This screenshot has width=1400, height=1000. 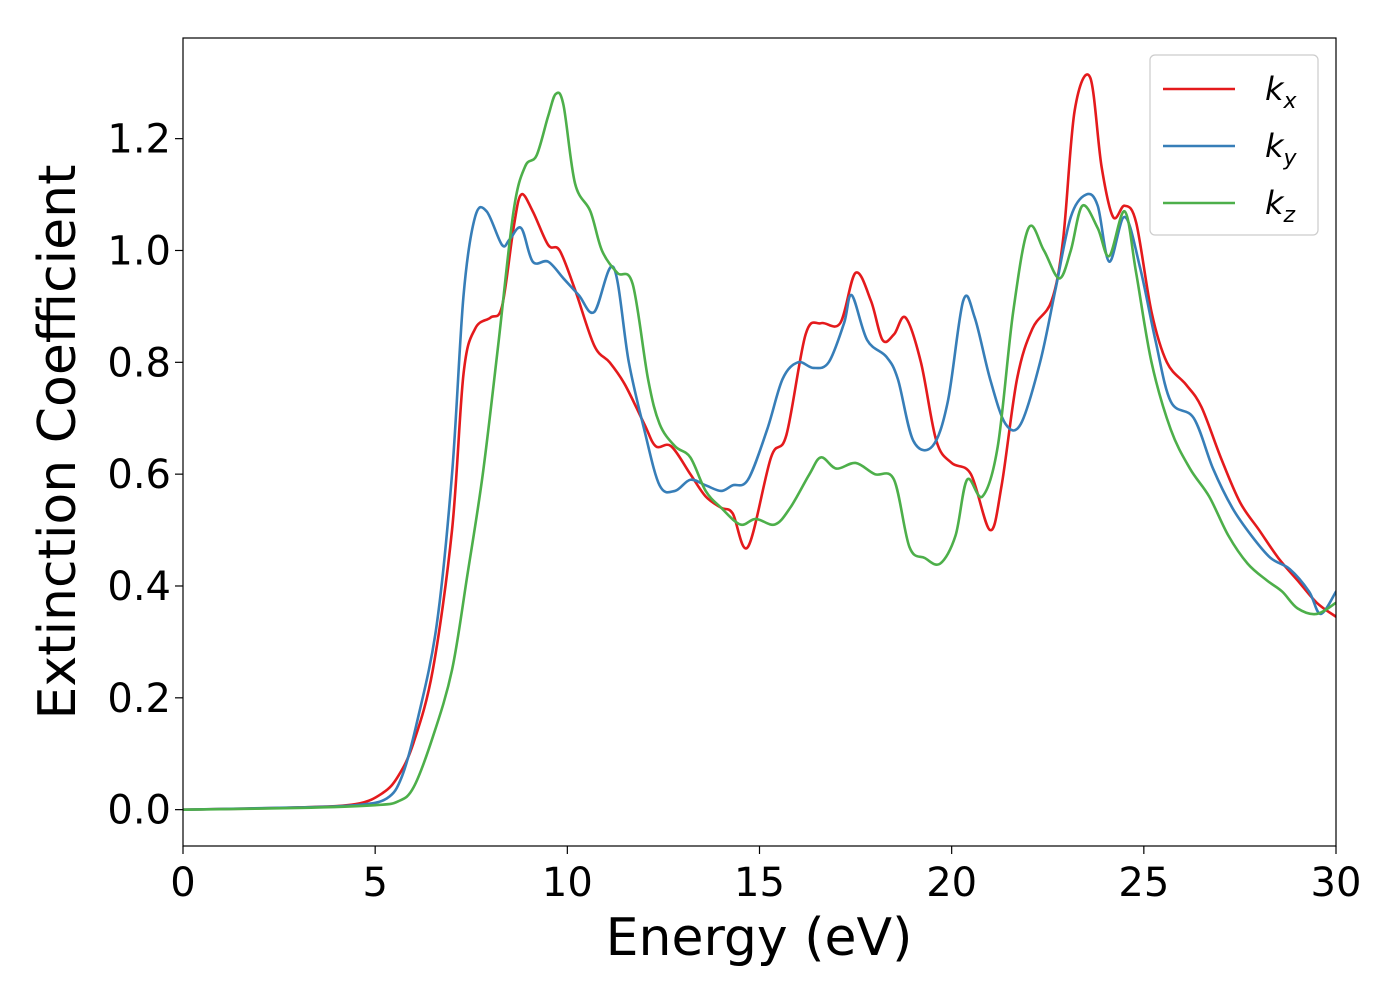 I want to click on y-axis-ticks: 0.0 0.2 0.4 0.6 0.8 1.0 1.2, so click(x=145, y=475).